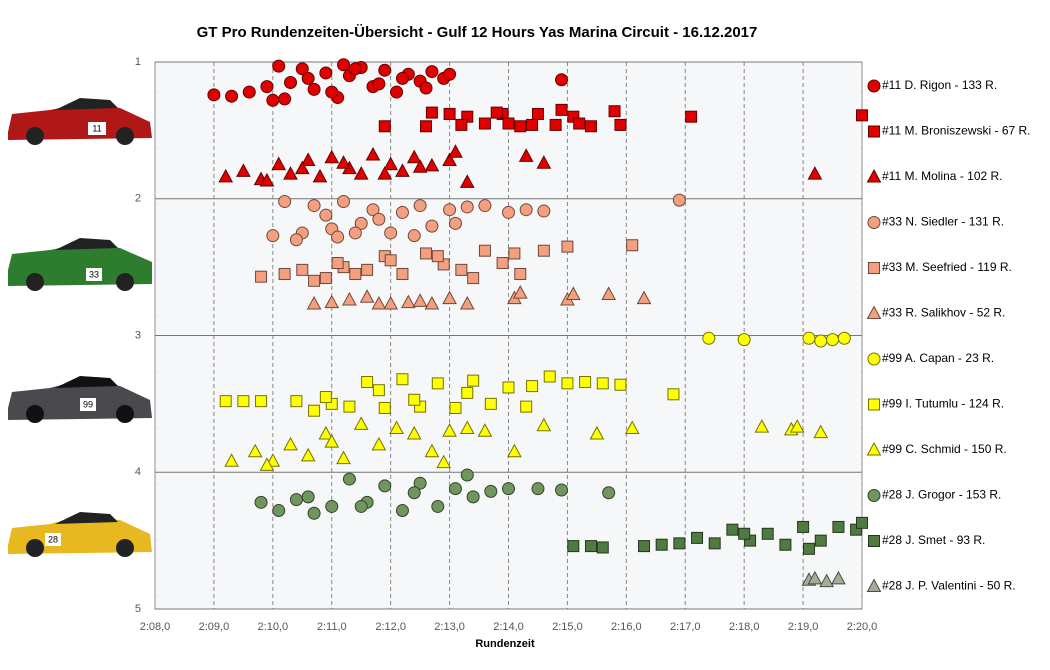 The width and height of the screenshot is (1050, 670). I want to click on legend-label: #11 M. Molina - 102 R., so click(942, 176).